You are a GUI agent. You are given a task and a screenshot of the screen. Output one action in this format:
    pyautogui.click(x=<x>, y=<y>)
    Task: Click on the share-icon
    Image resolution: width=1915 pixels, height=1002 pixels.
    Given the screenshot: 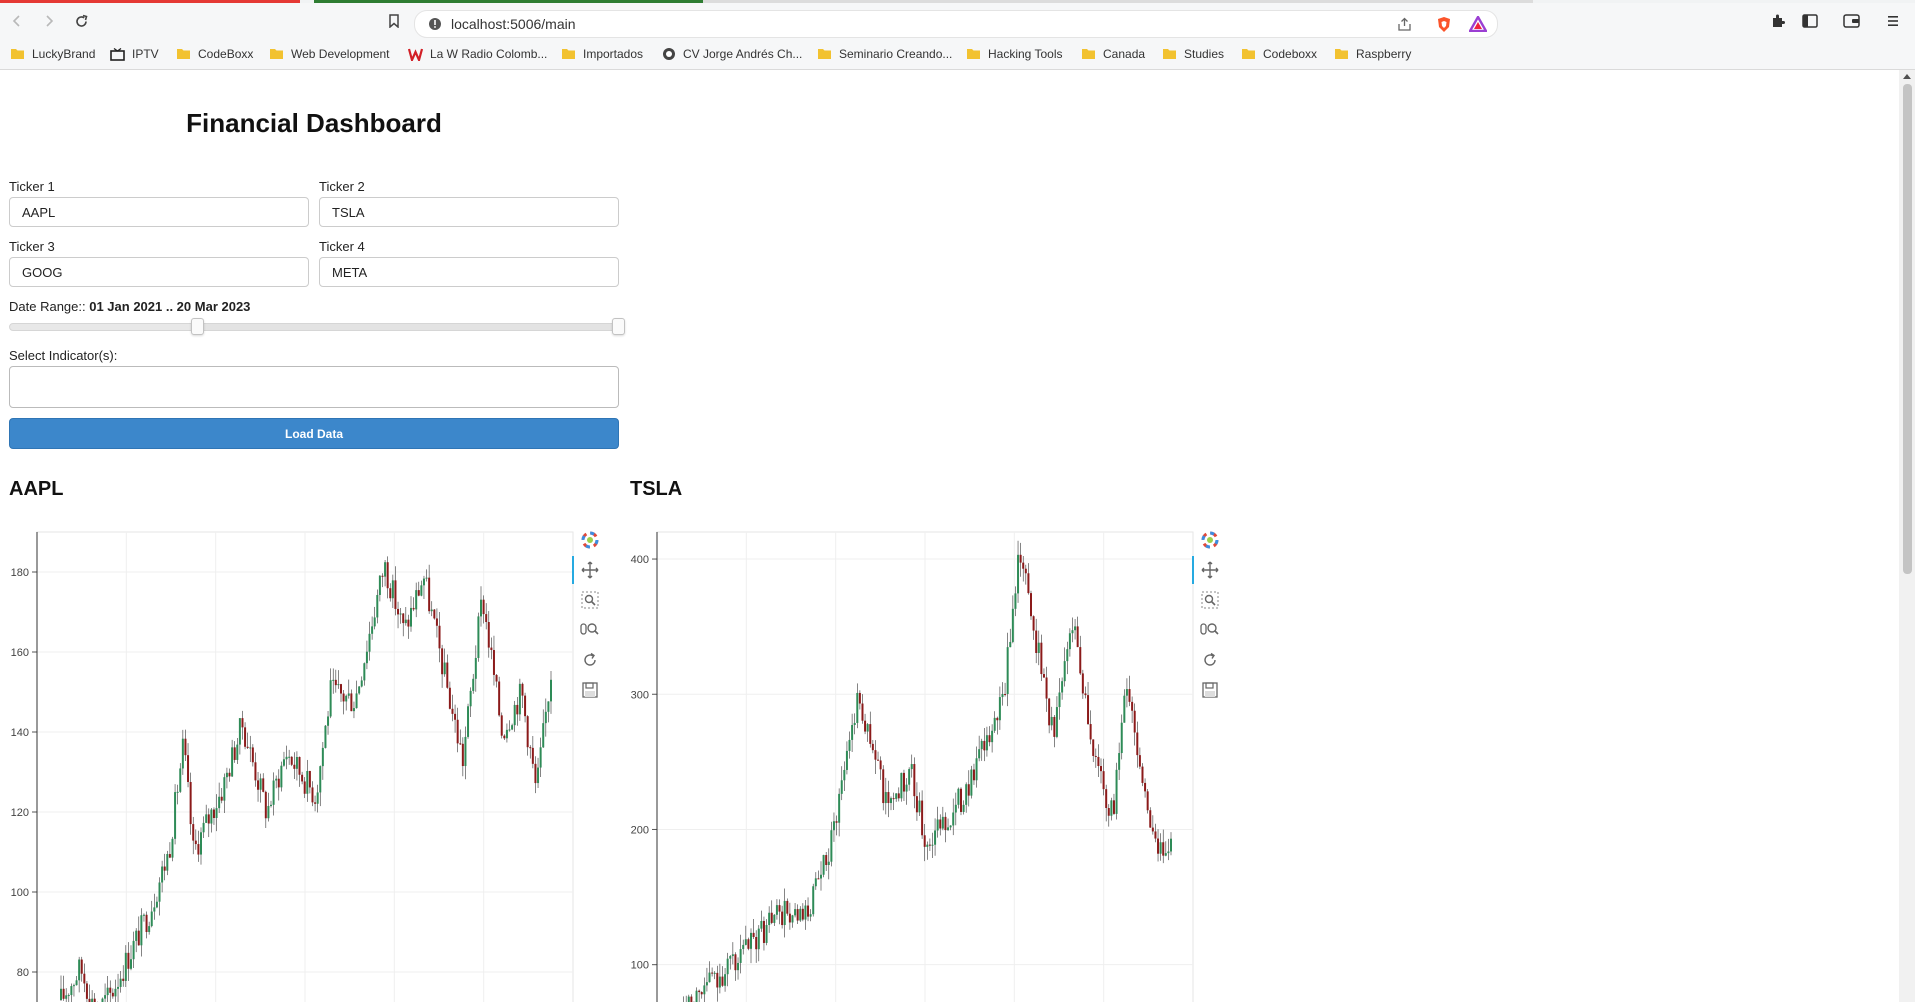 What is the action you would take?
    pyautogui.click(x=1404, y=24)
    